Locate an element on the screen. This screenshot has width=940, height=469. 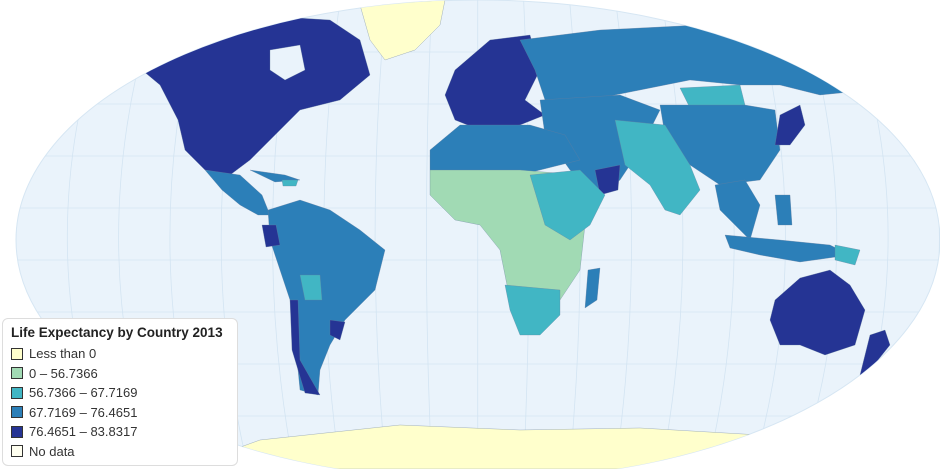
ecuador is located at coordinates (271, 236).